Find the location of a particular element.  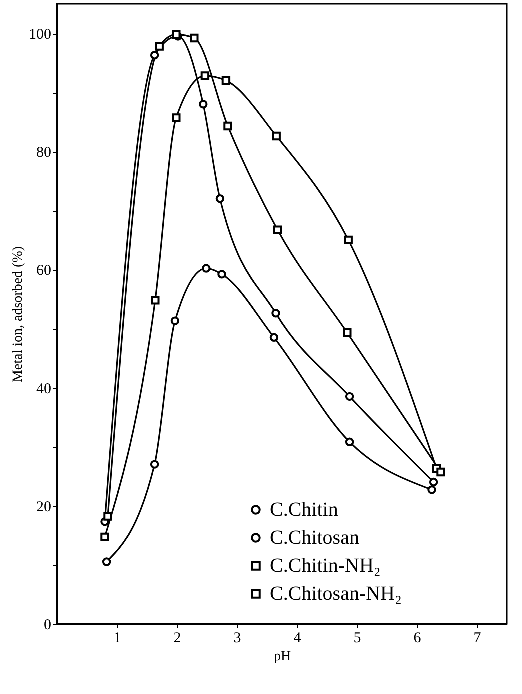

y-tick-label: 20 is located at coordinates (44, 507).